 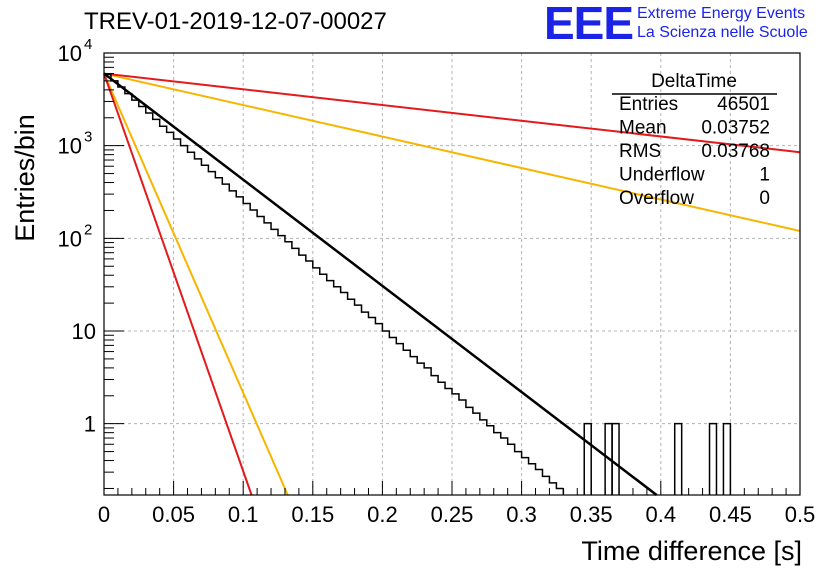 I want to click on logo-line-1: Extreme Energy Events, so click(x=721, y=13).